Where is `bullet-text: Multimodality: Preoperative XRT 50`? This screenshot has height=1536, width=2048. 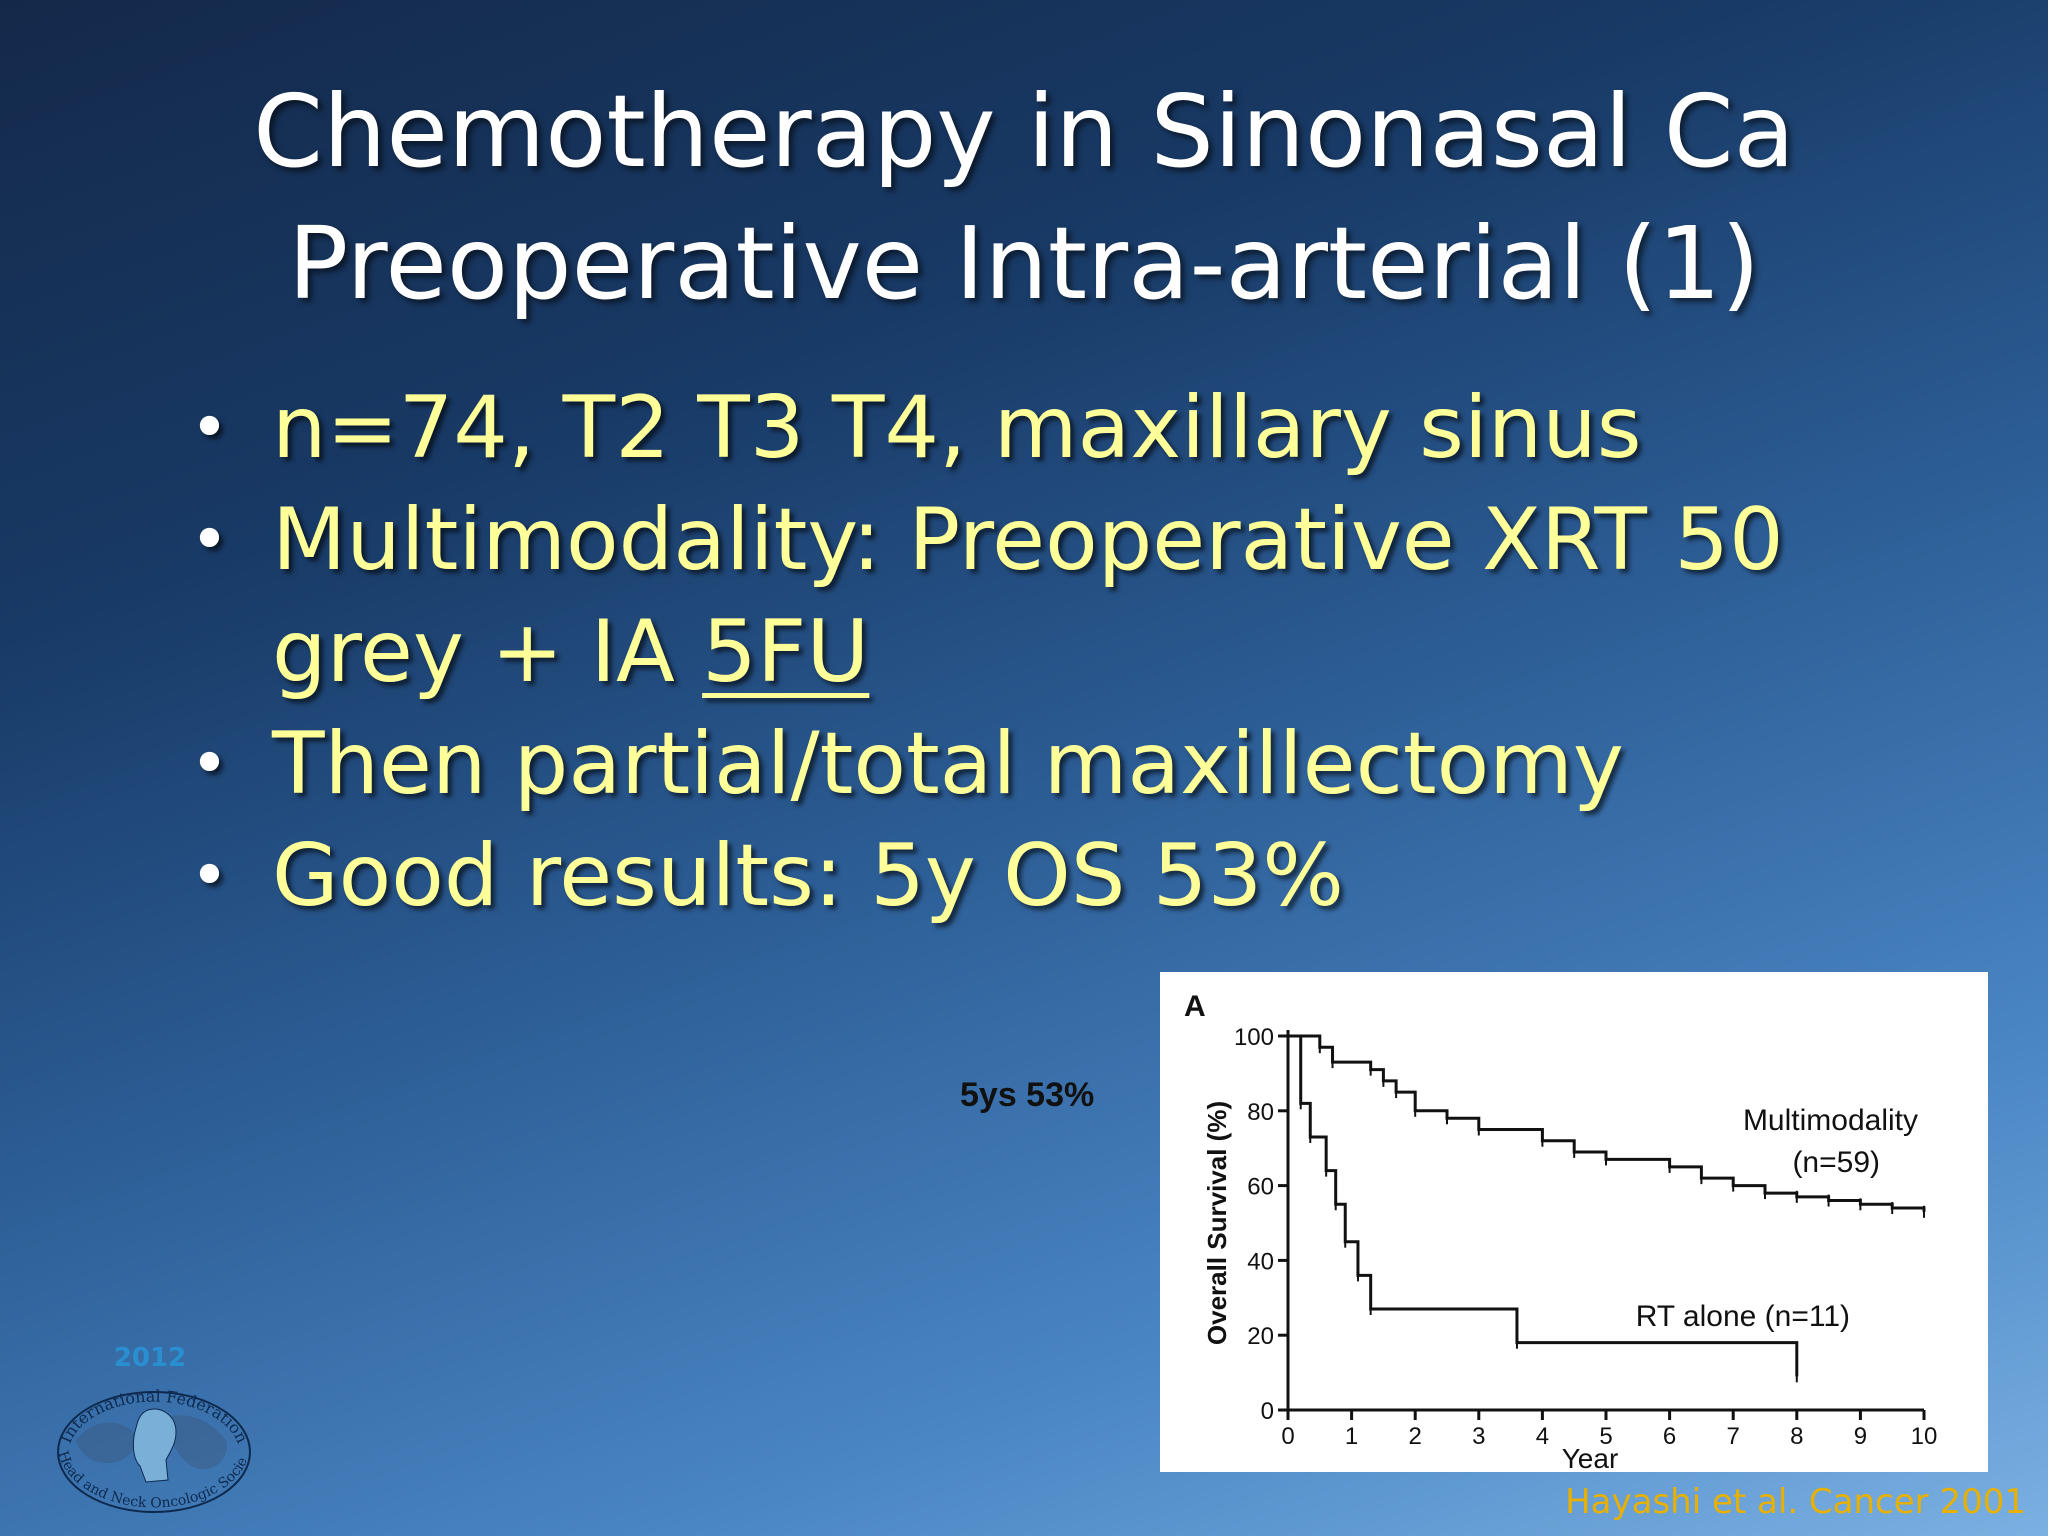 bullet-text: Multimodality: Preoperative XRT 50 is located at coordinates (1028, 540).